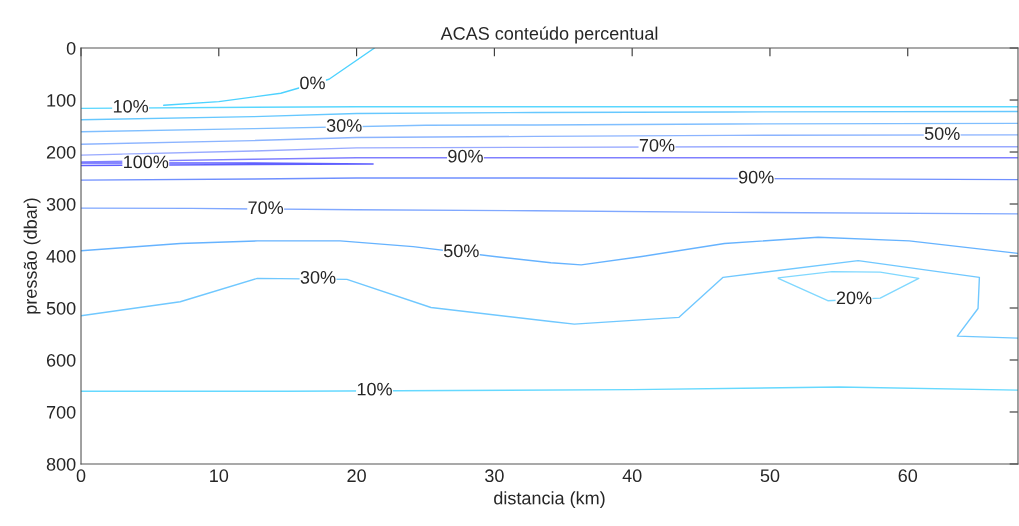 The image size is (1019, 526). I want to click on annotation: 0%, so click(312, 83).